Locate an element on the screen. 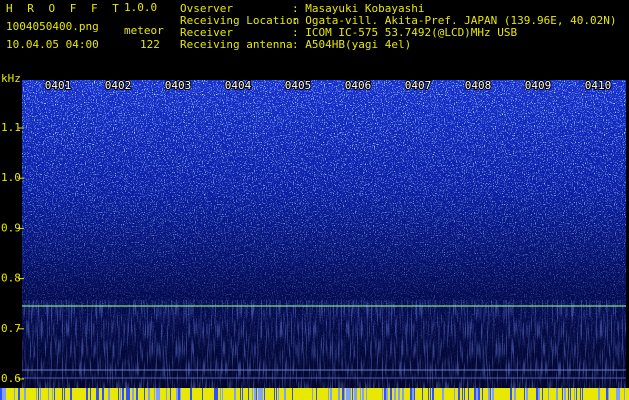 The image size is (629, 400). time-label: 0404 is located at coordinates (238, 85).